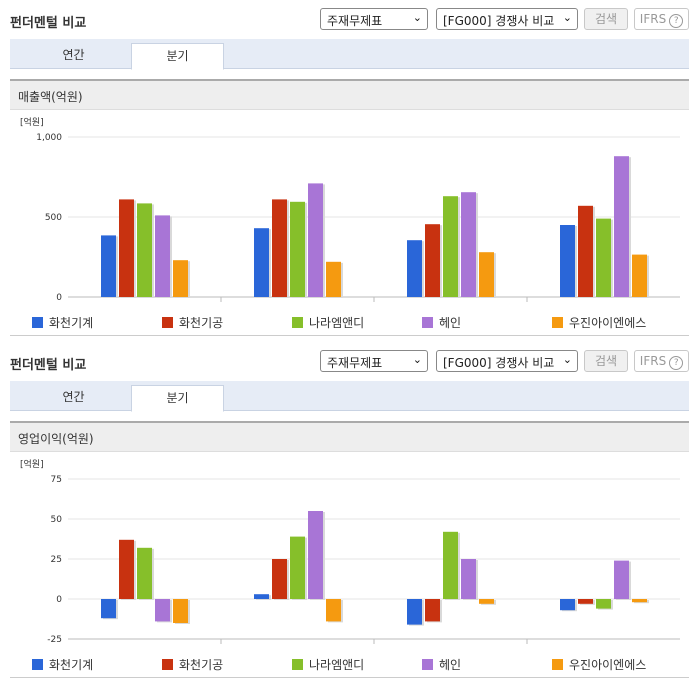 This screenshot has width=696, height=684. Describe the element at coordinates (653, 361) in the screenshot. I see `ifrs-label: IFRS` at that location.